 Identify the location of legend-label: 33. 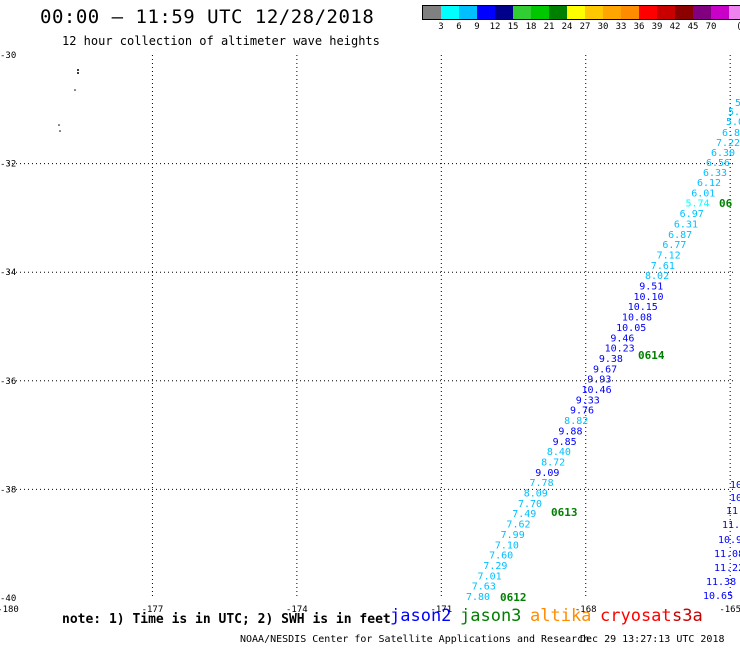
(621, 27).